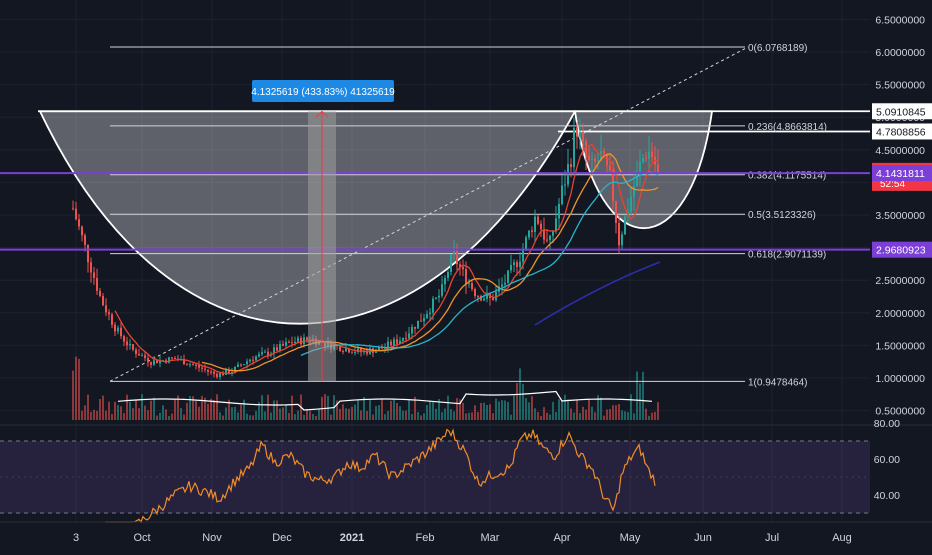 The image size is (932, 555). Describe the element at coordinates (778, 48) in the screenshot. I see `fib-label: 0(6.0768189)` at that location.